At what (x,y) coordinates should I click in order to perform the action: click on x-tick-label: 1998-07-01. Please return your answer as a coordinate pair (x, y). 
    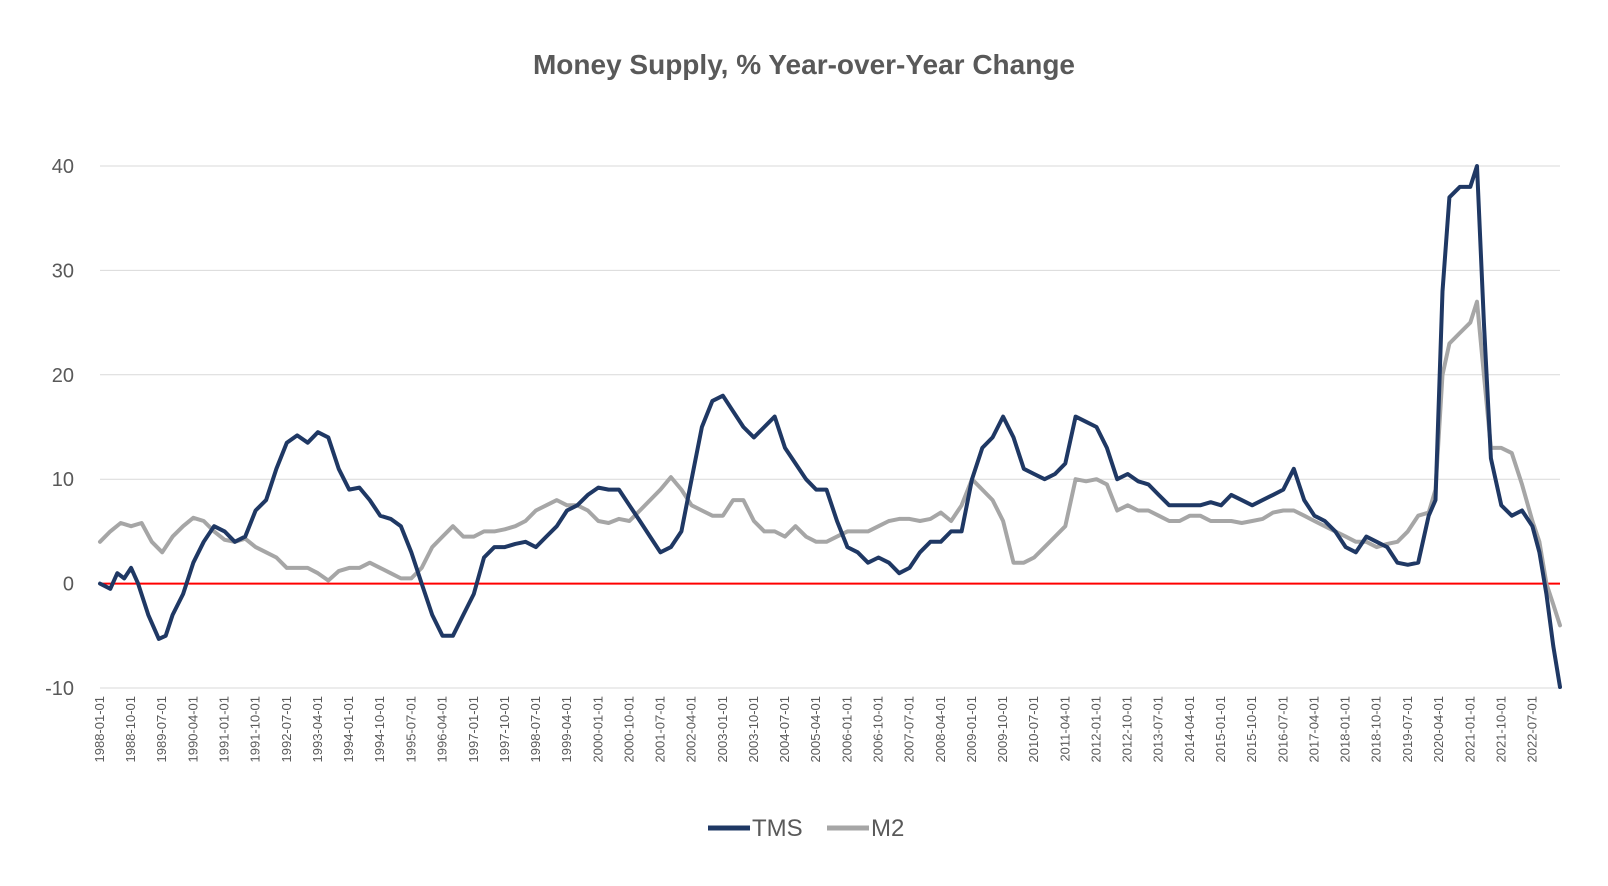
    Looking at the image, I should click on (535, 729).